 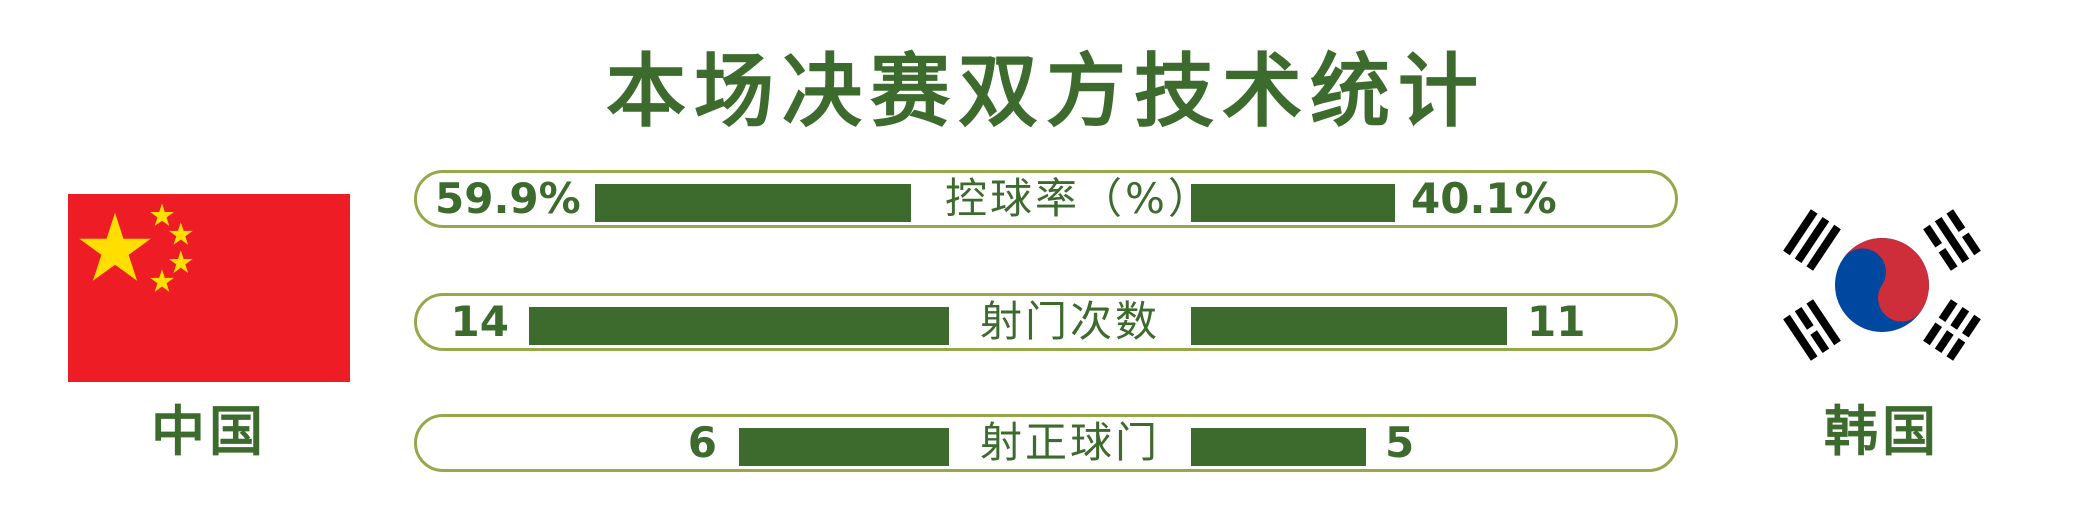 I want to click on home-shots-bar, so click(x=739, y=326).